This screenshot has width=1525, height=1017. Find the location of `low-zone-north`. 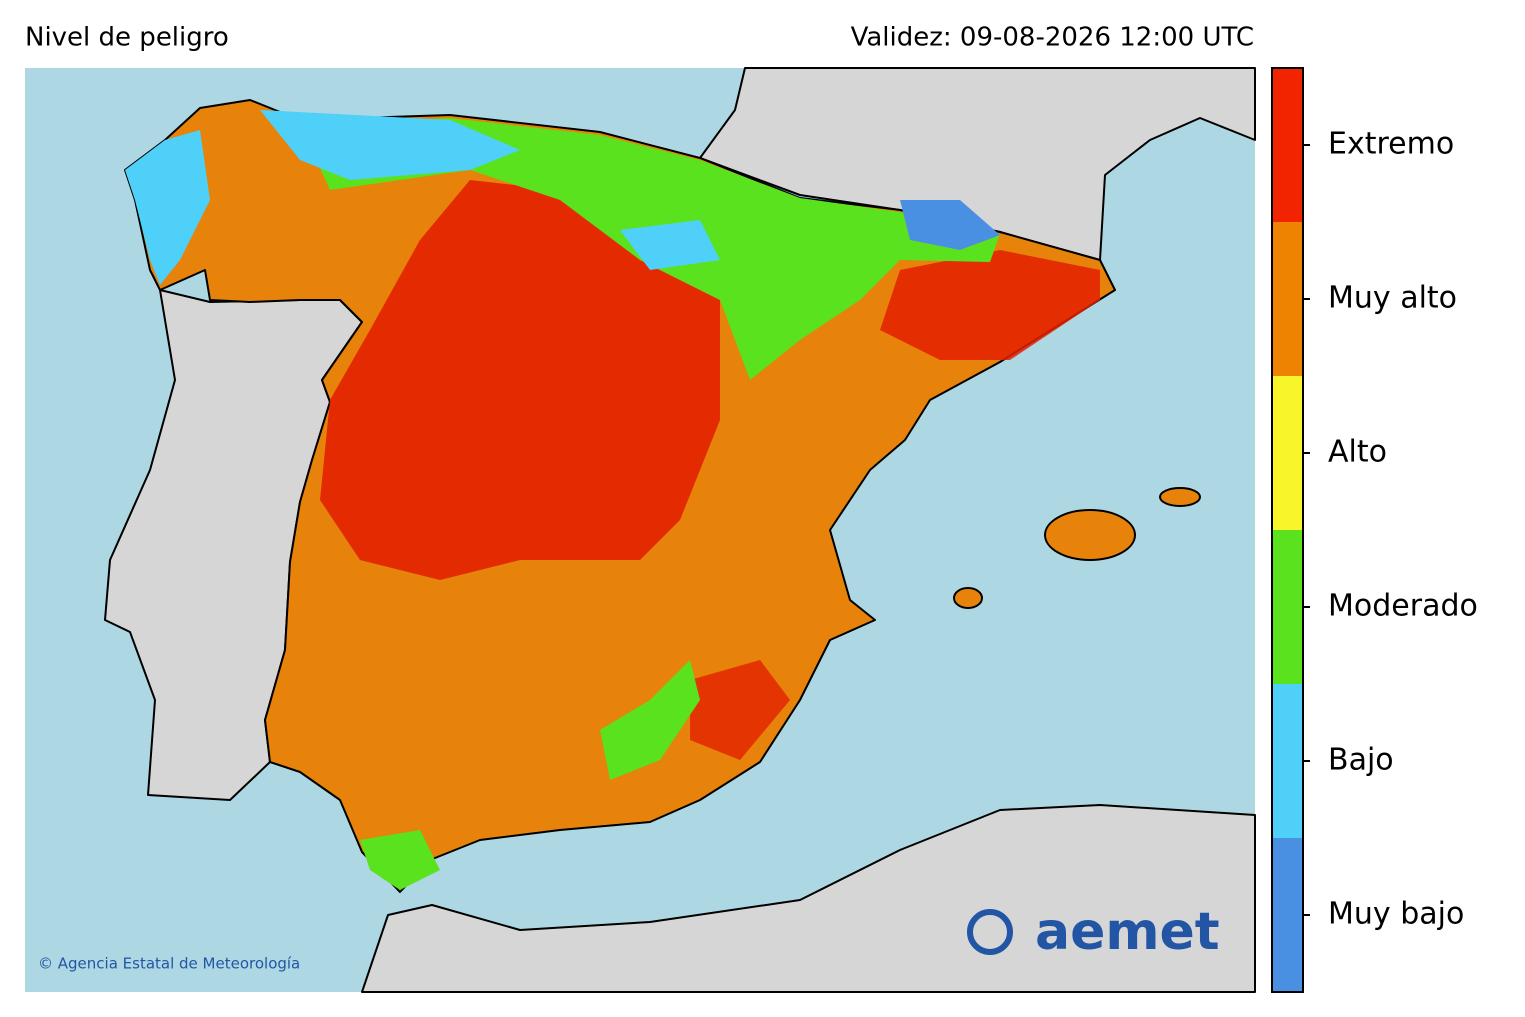

low-zone-north is located at coordinates (390, 145).